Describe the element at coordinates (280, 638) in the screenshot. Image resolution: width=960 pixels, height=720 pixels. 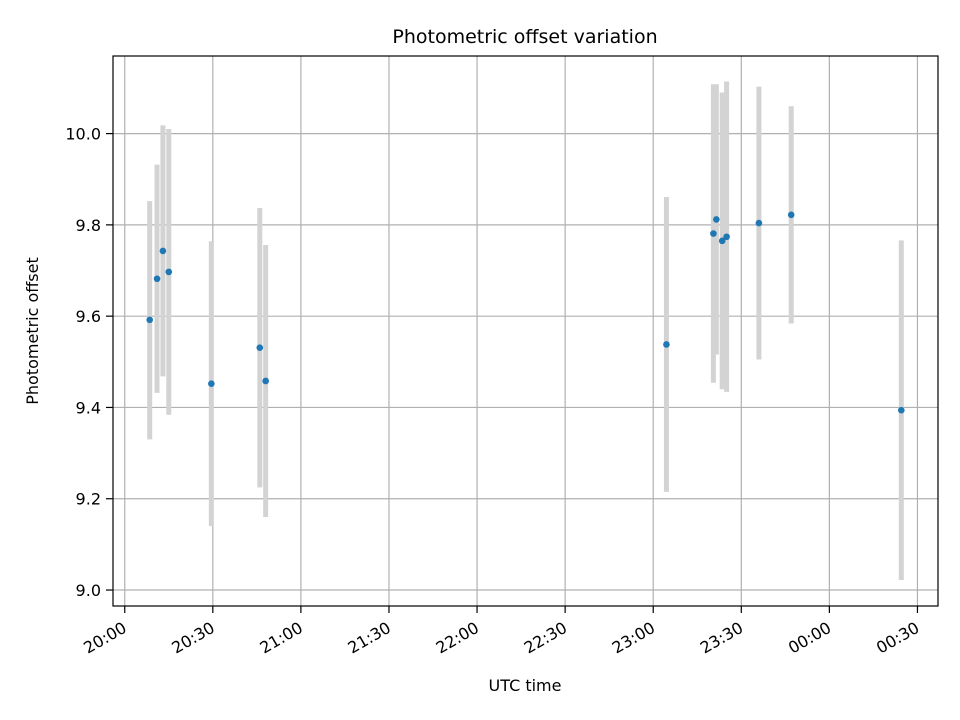
I see `x-tick-label: 21:00` at that location.